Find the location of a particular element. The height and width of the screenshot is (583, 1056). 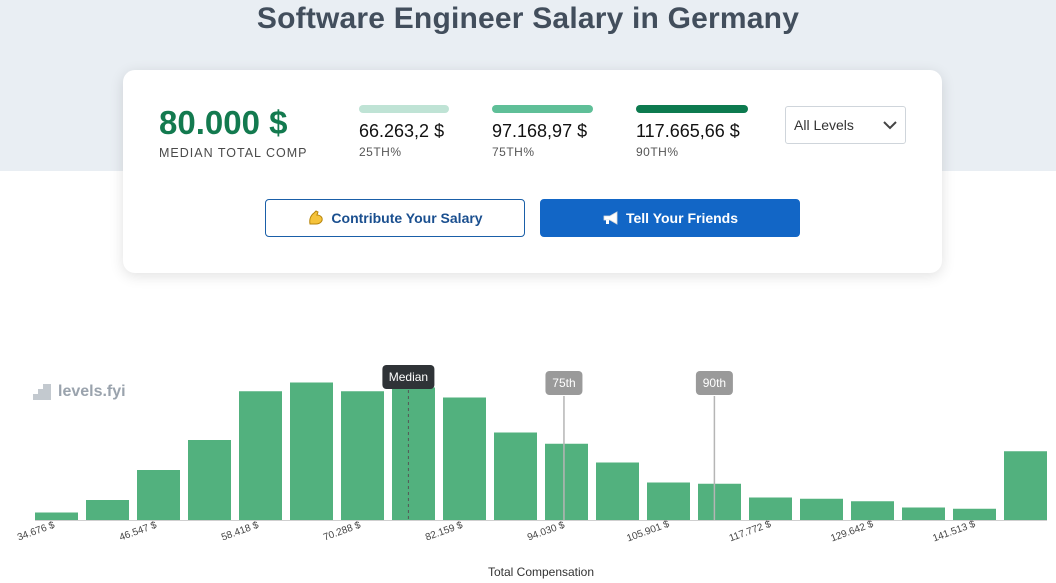

percentile-90-value: 117.665,66 $ is located at coordinates (688, 131).